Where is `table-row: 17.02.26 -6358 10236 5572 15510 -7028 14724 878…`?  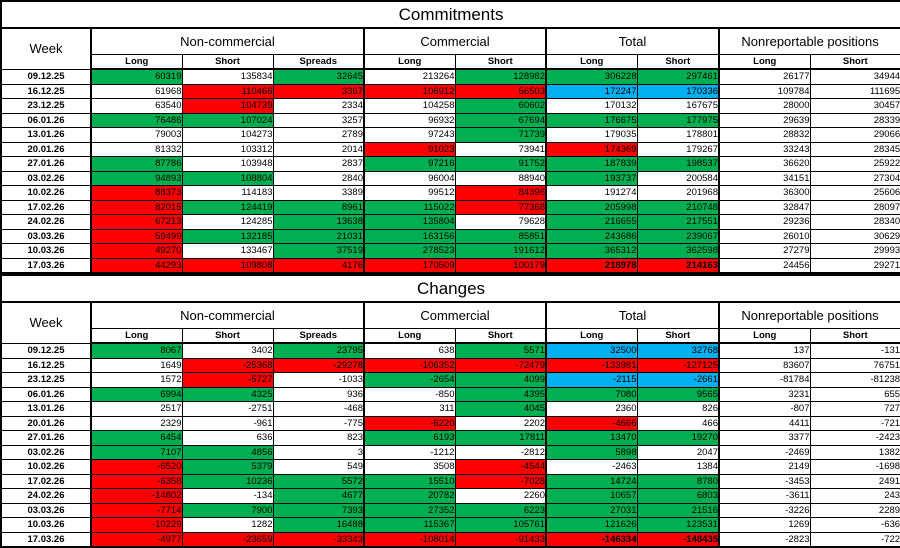 table-row: 17.02.26 -6358 10236 5572 15510 -7028 14724 878… is located at coordinates (450, 481).